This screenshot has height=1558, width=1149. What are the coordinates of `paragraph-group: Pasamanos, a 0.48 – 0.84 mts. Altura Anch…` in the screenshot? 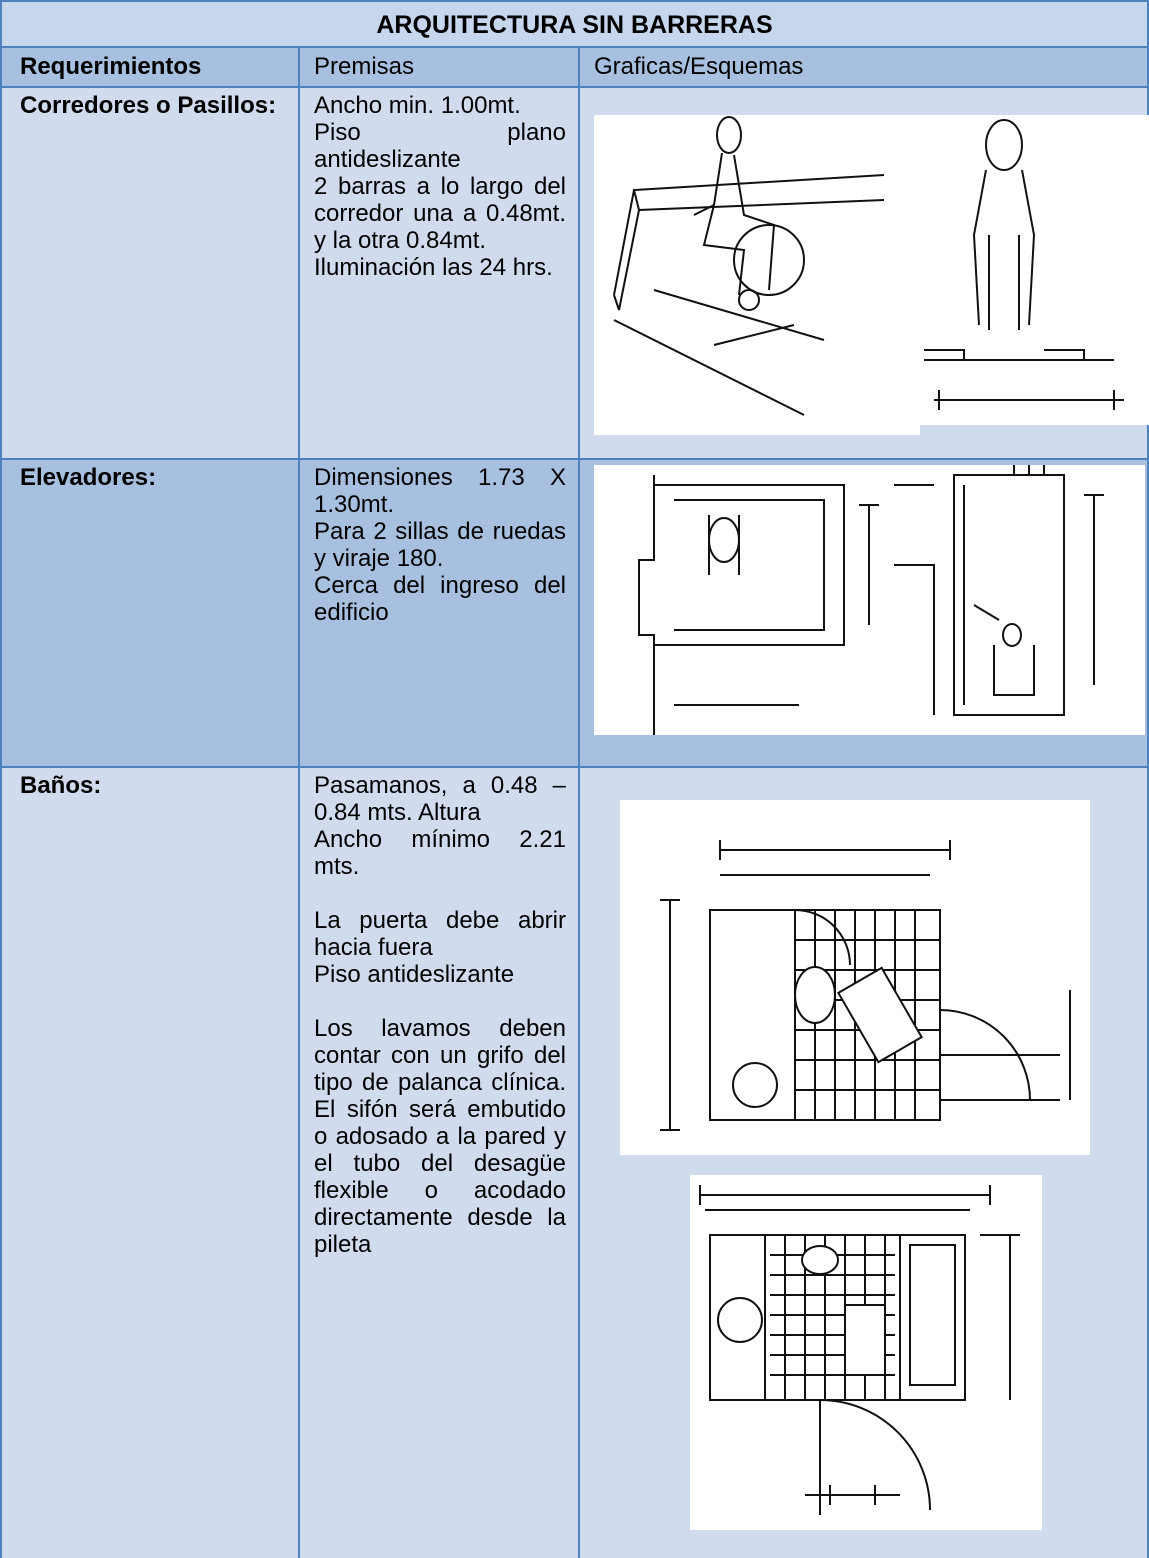 It's located at (440, 826).